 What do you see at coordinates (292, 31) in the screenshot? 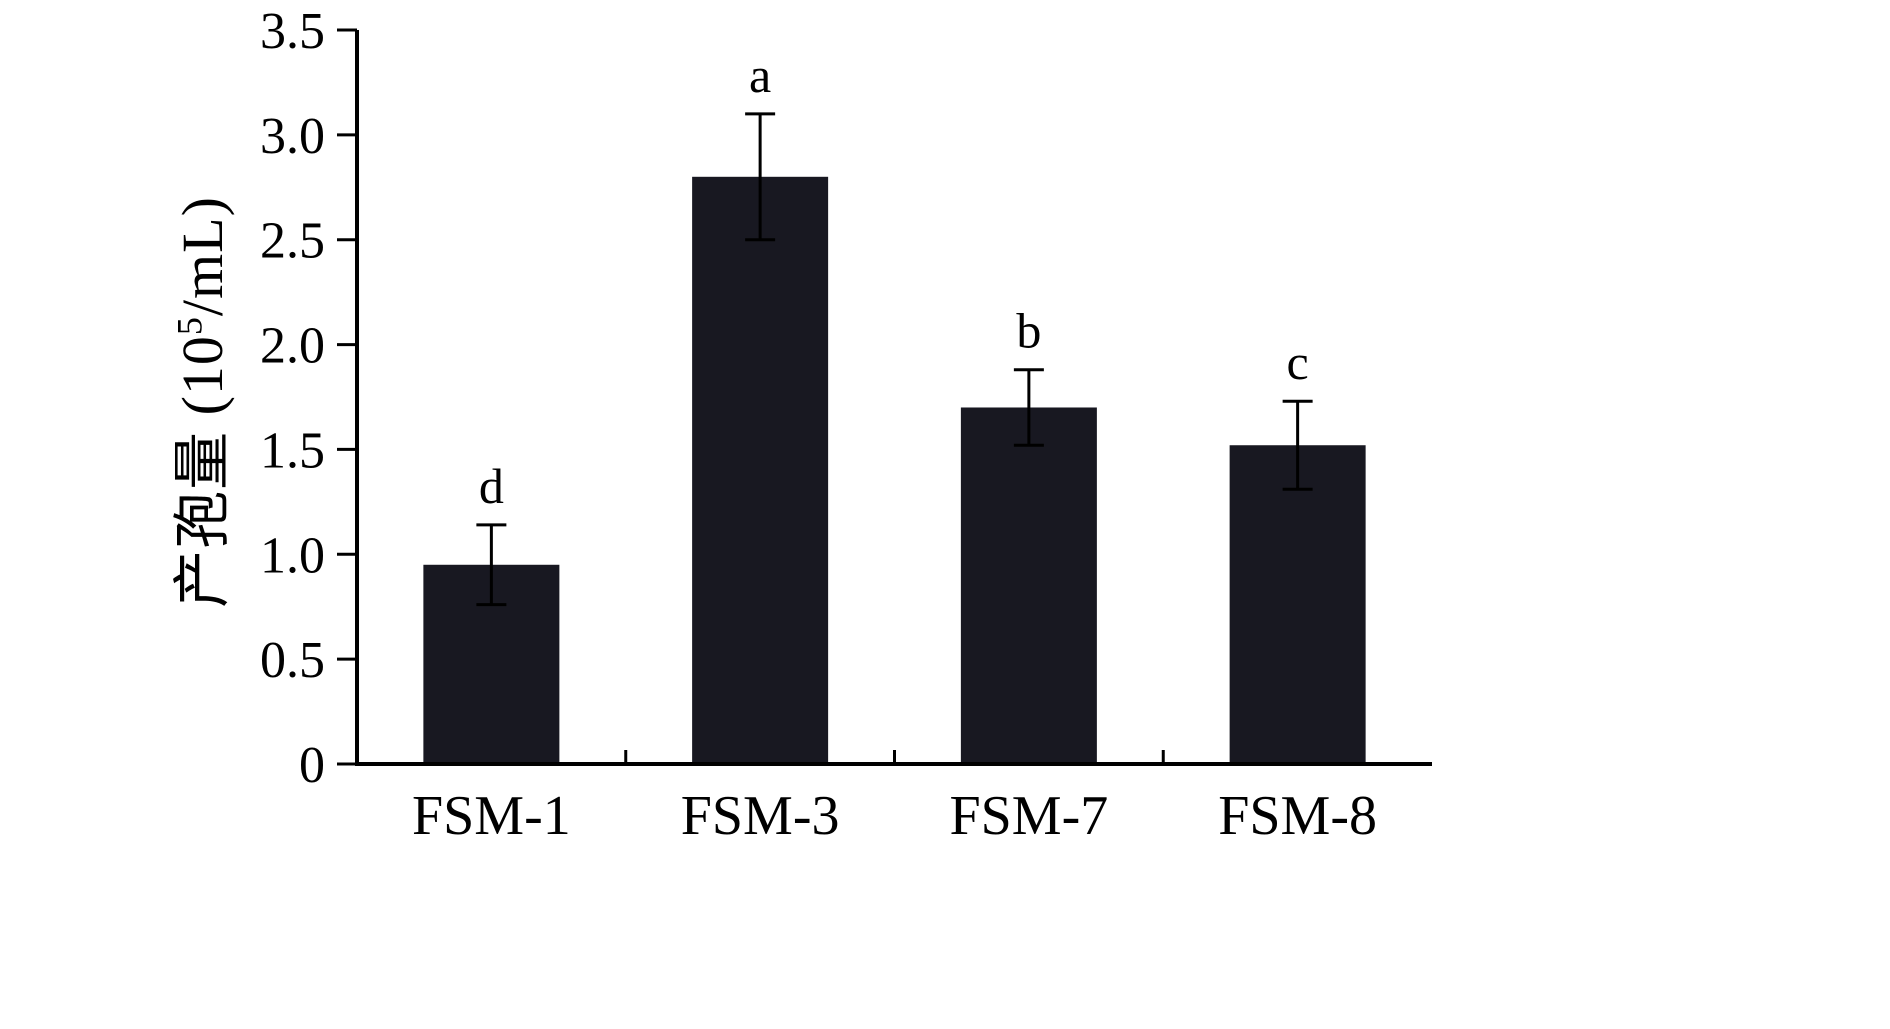
I see `y-tick-label: 3.5` at bounding box center [292, 31].